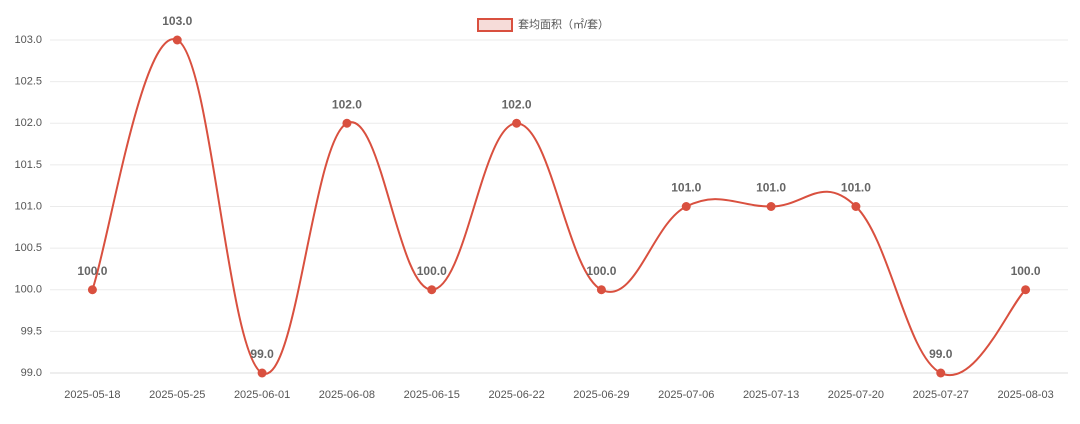 Image resolution: width=1080 pixels, height=424 pixels. Describe the element at coordinates (28, 248) in the screenshot. I see `y-tick-label: 100.5` at that location.